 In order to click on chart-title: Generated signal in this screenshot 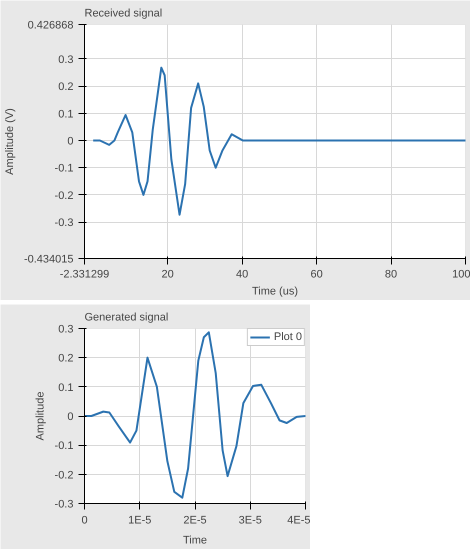, I will do `click(126, 318)`.